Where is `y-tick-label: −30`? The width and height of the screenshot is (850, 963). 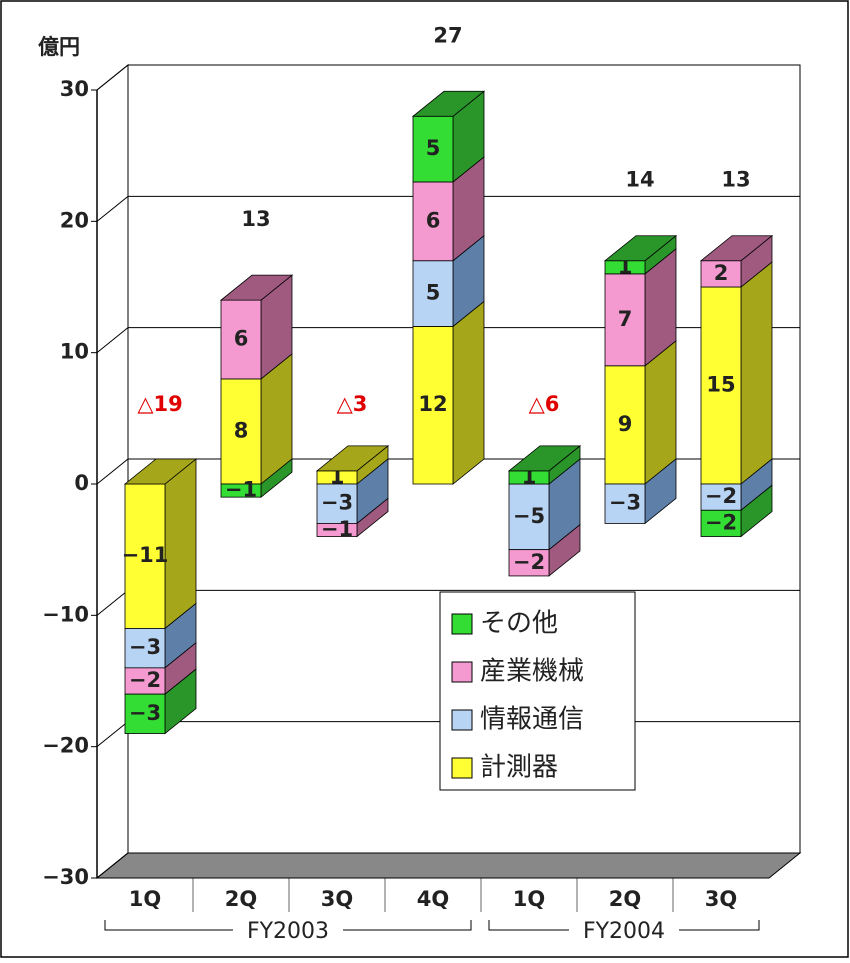 y-tick-label: −30 is located at coordinates (65, 877).